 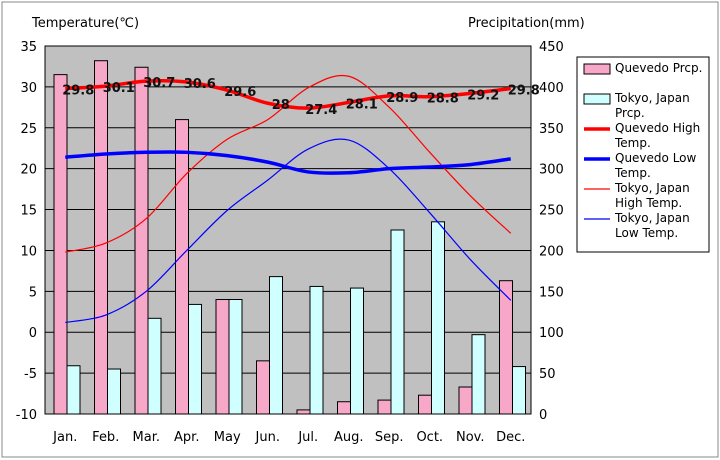 I want to click on quevedo-low-line, so click(x=288, y=162).